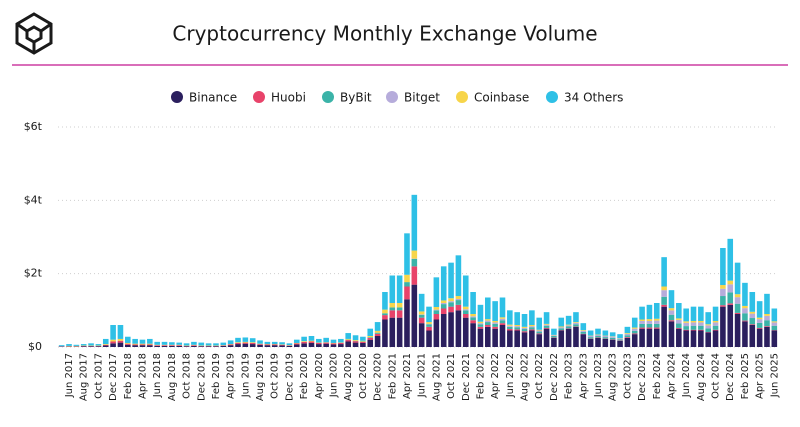  Describe the element at coordinates (34, 33) in the screenshot. I see `logo` at that location.